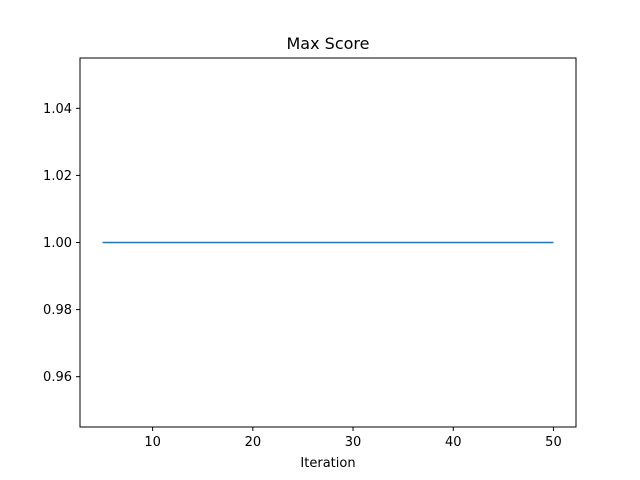 This screenshot has height=480, width=640. What do you see at coordinates (57, 176) in the screenshot?
I see `y-tick-label: 1.02` at bounding box center [57, 176].